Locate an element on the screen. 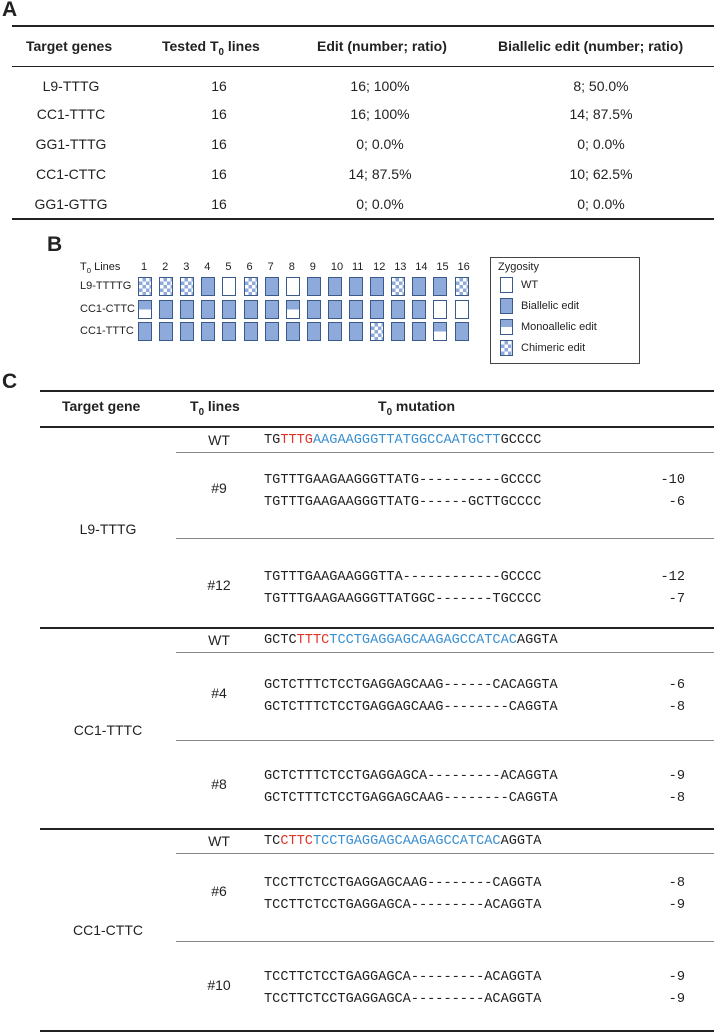 This screenshot has height=1035, width=726. protospacer-sequence: TCCTGAGGAGCAAGAGCCATCAC is located at coordinates (406, 841).